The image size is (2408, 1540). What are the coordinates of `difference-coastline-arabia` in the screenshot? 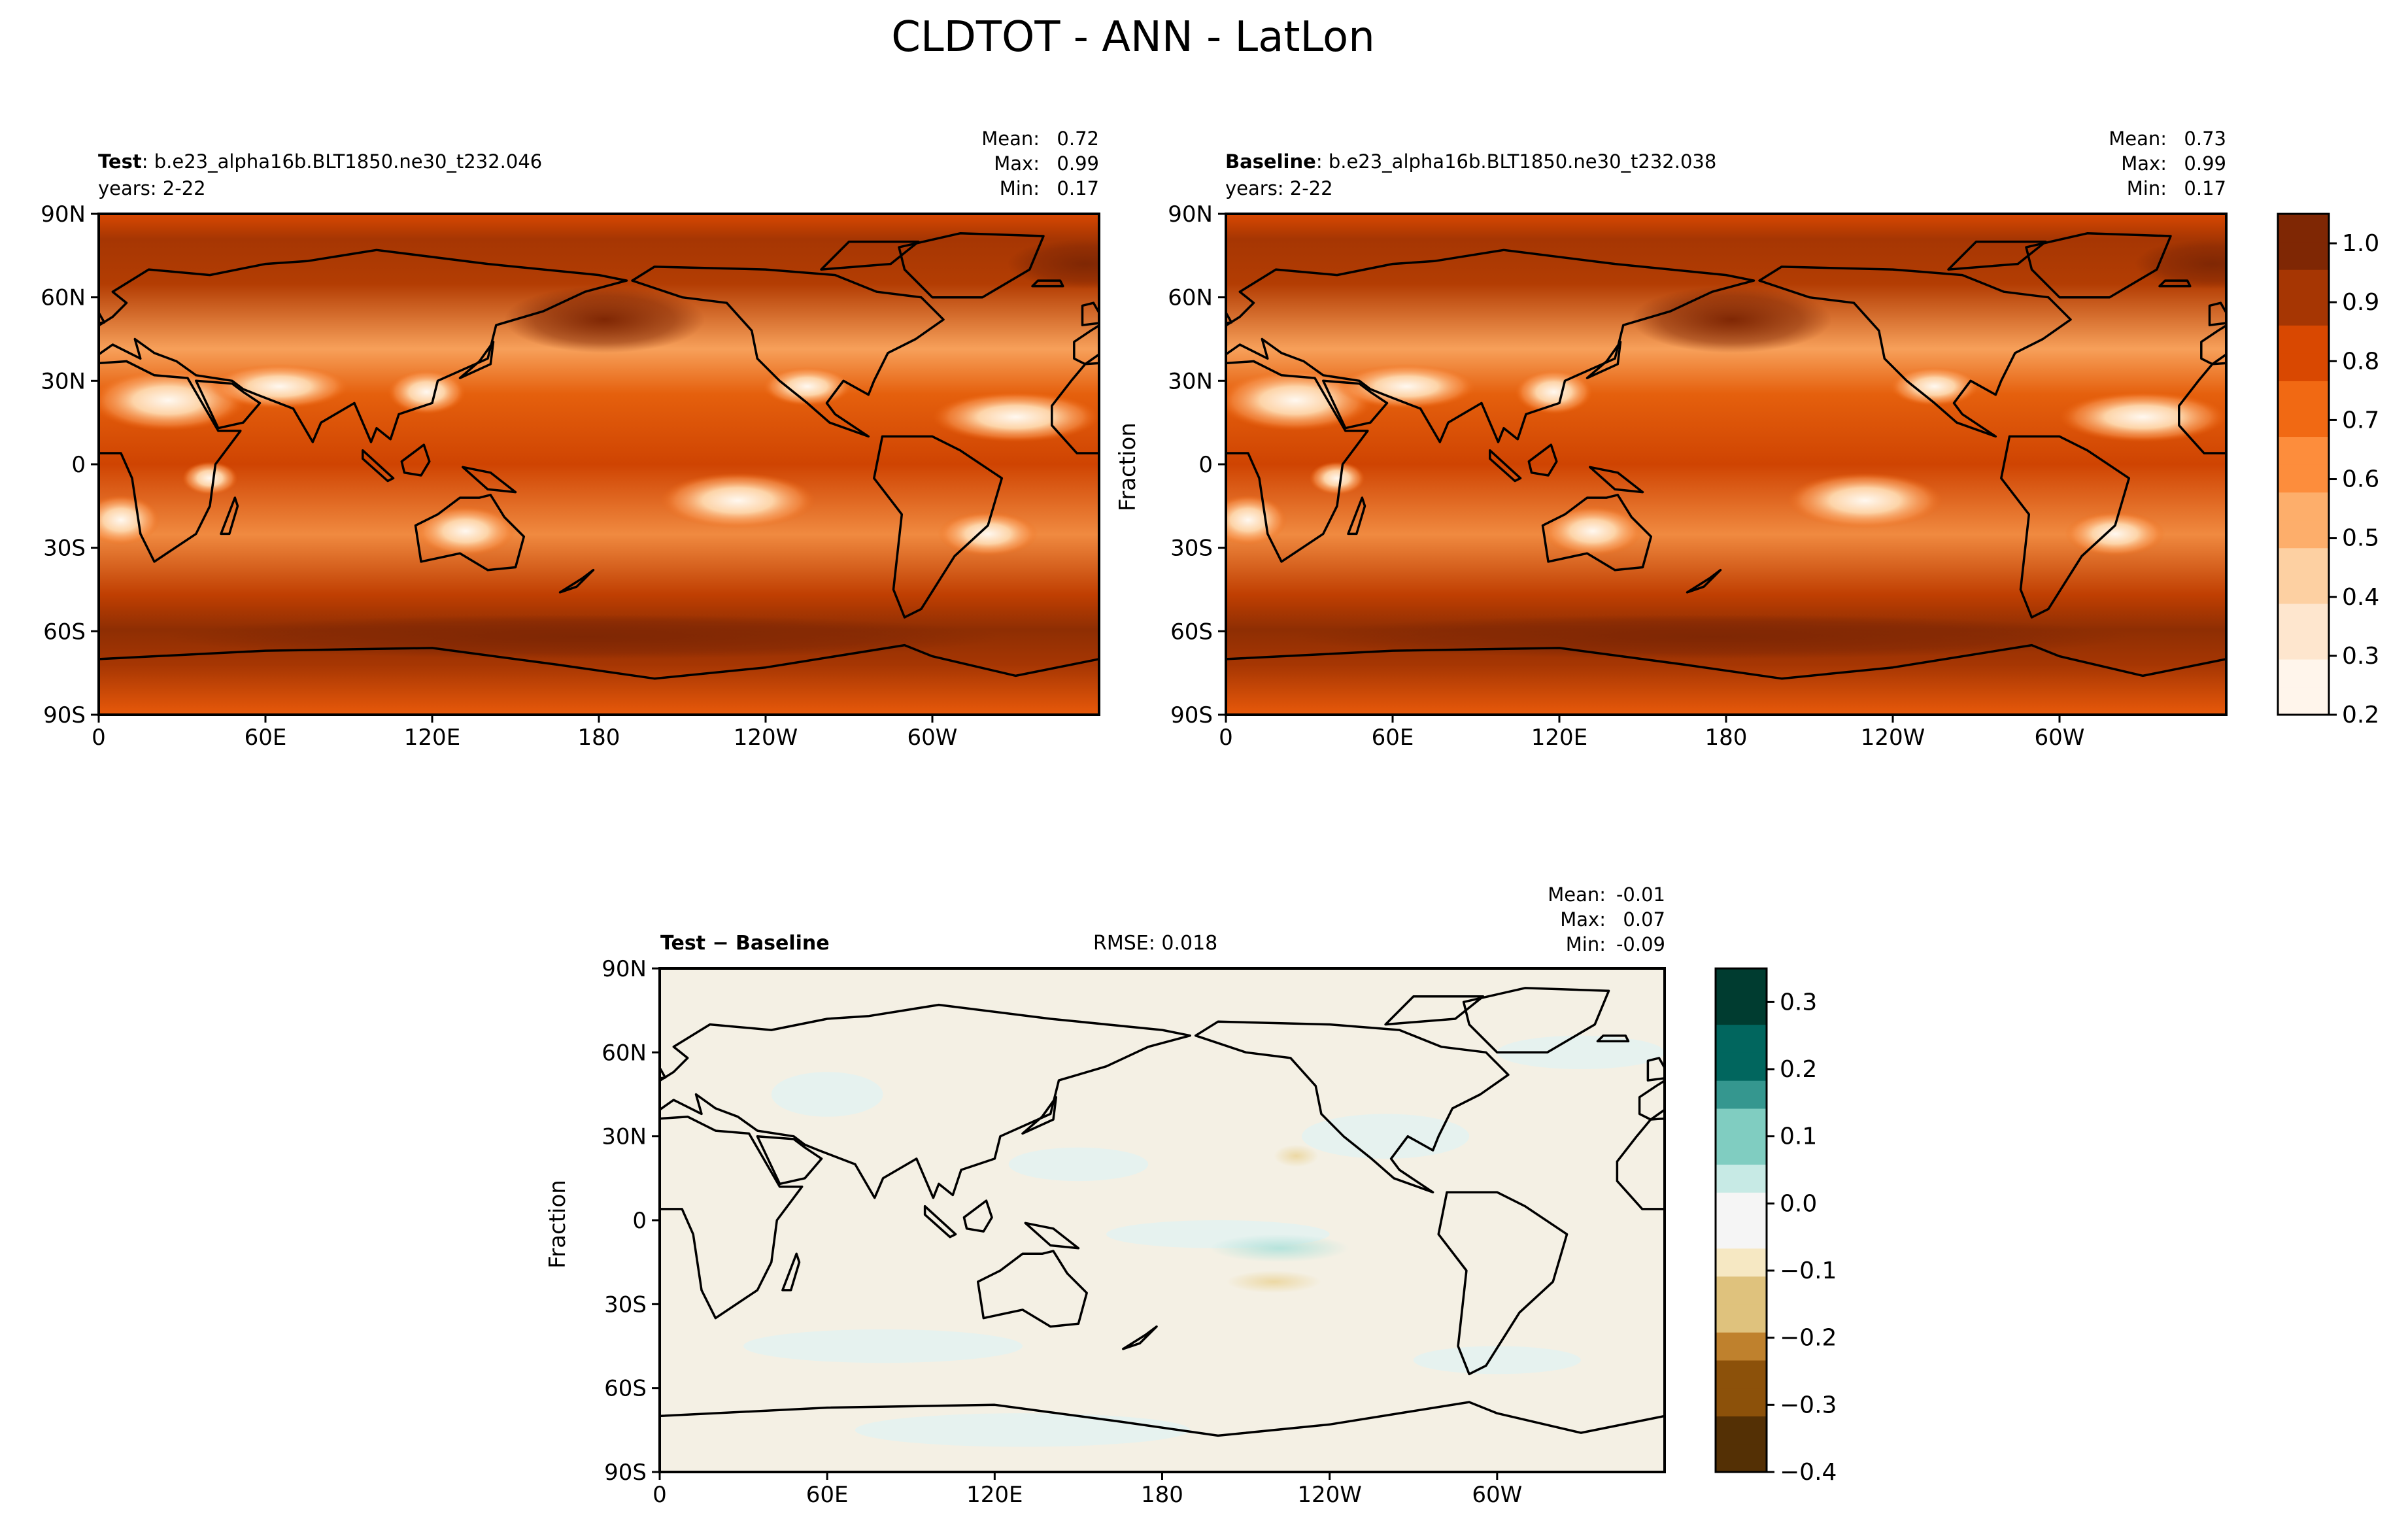 It's located at (789, 1160).